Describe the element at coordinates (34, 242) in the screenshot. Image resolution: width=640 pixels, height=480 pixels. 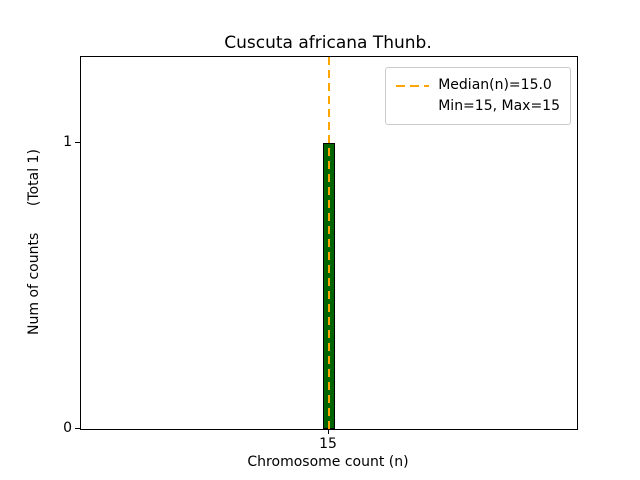
I see `y-axis-label: Num of counts (Total 1)` at that location.